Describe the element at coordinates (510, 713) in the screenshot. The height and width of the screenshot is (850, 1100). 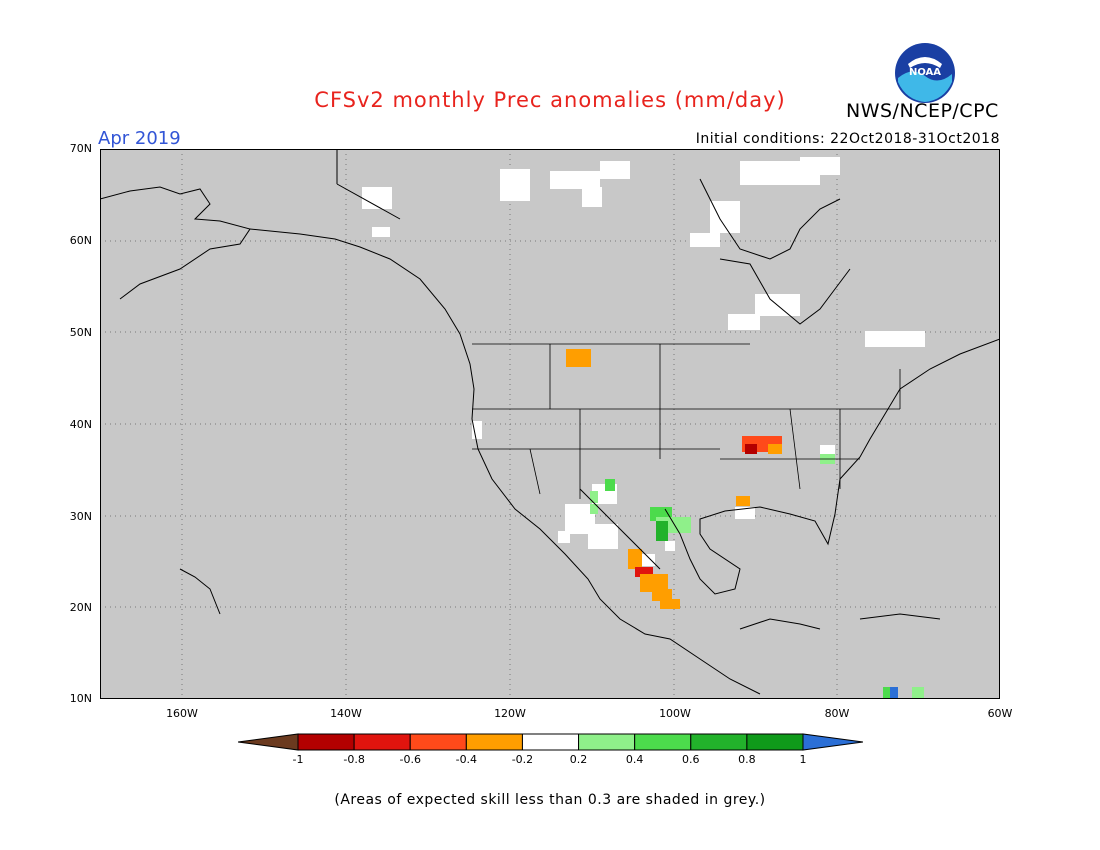
I see `lon-label: 120W` at that location.